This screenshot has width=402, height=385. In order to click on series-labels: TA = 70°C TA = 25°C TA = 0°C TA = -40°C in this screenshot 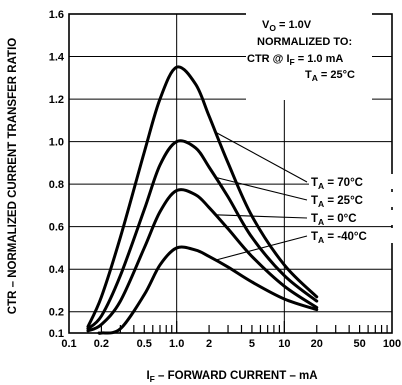, I will do `click(304, 196)`.